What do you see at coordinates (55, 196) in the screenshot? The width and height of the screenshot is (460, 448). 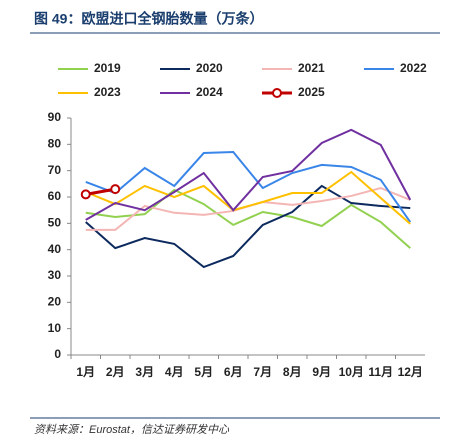 I see `y-tick-label: 60` at bounding box center [55, 196].